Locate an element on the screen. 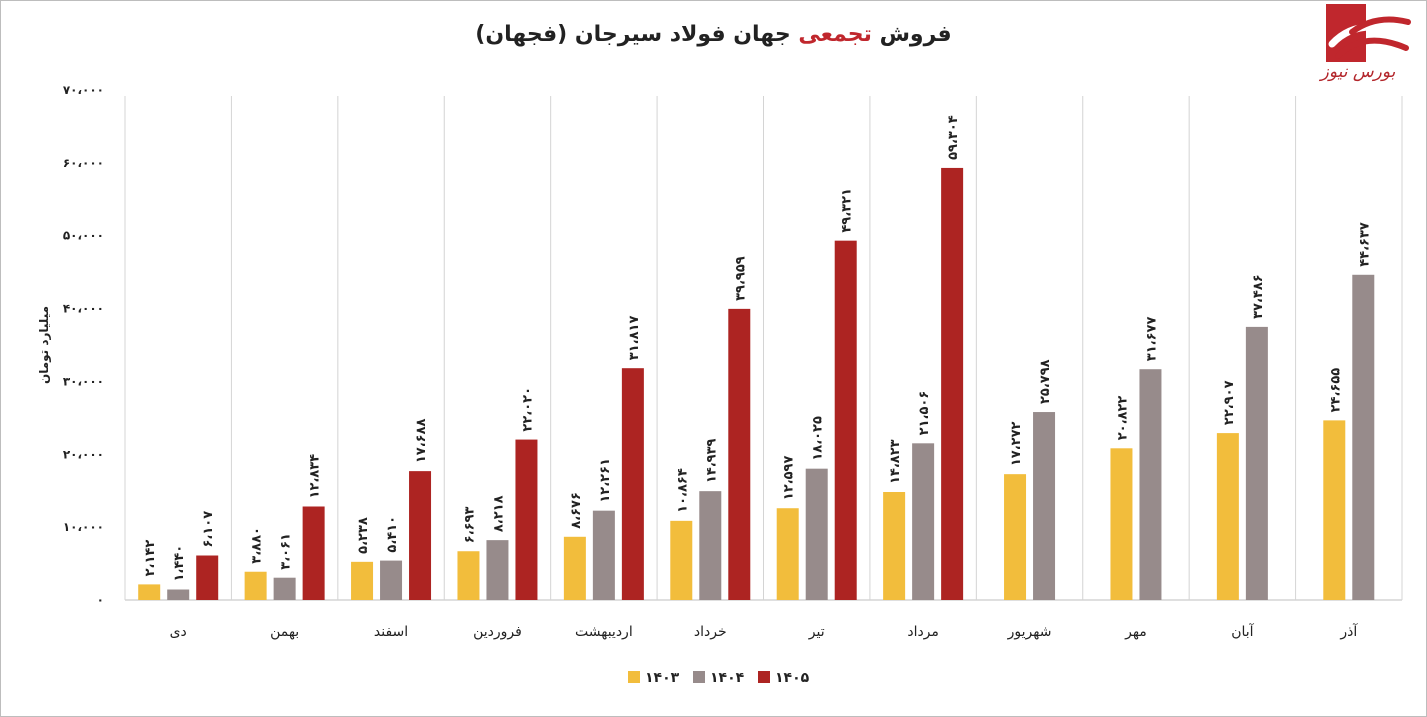 Image resolution: width=1427 pixels, height=717 pixels. category-label: بهمن is located at coordinates (284, 632).